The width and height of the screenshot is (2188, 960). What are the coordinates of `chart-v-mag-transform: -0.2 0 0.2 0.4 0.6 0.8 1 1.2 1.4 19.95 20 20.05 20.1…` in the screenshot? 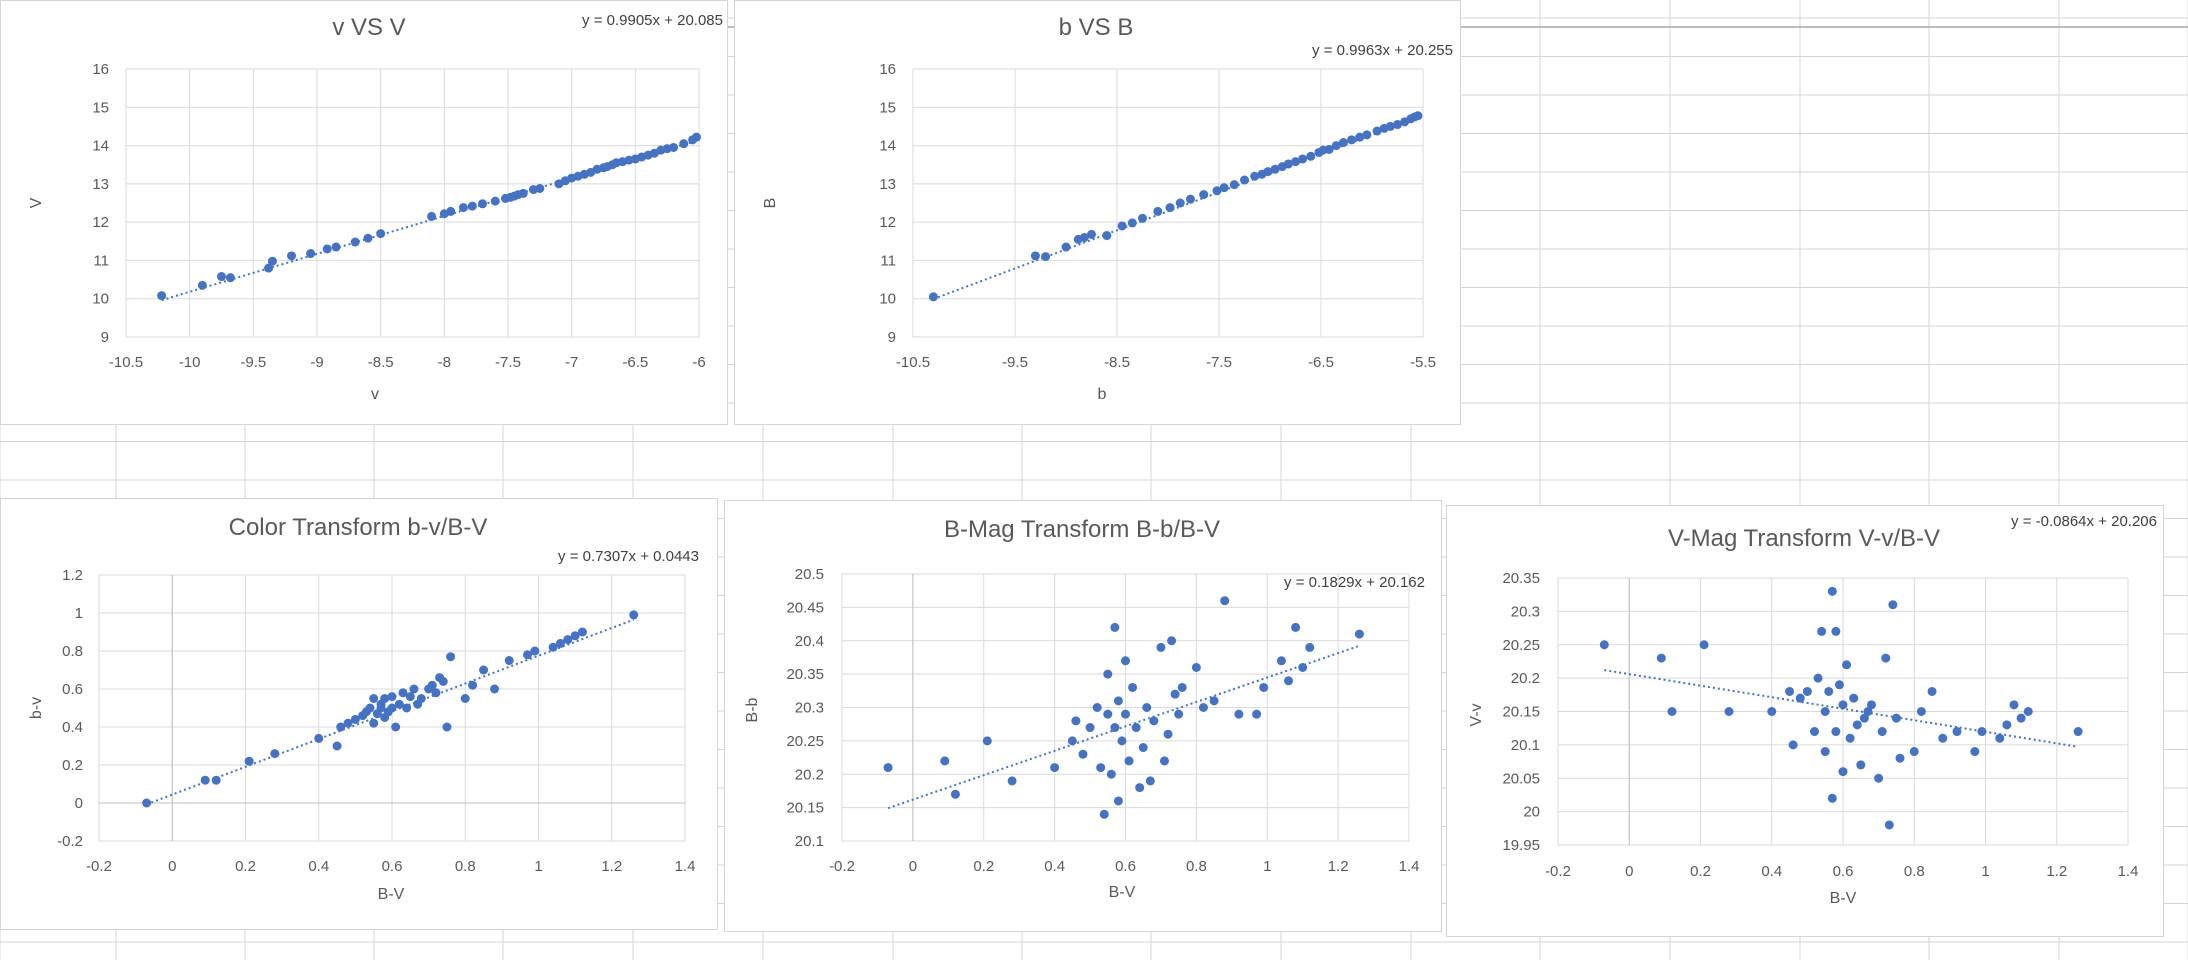 It's located at (1805, 721).